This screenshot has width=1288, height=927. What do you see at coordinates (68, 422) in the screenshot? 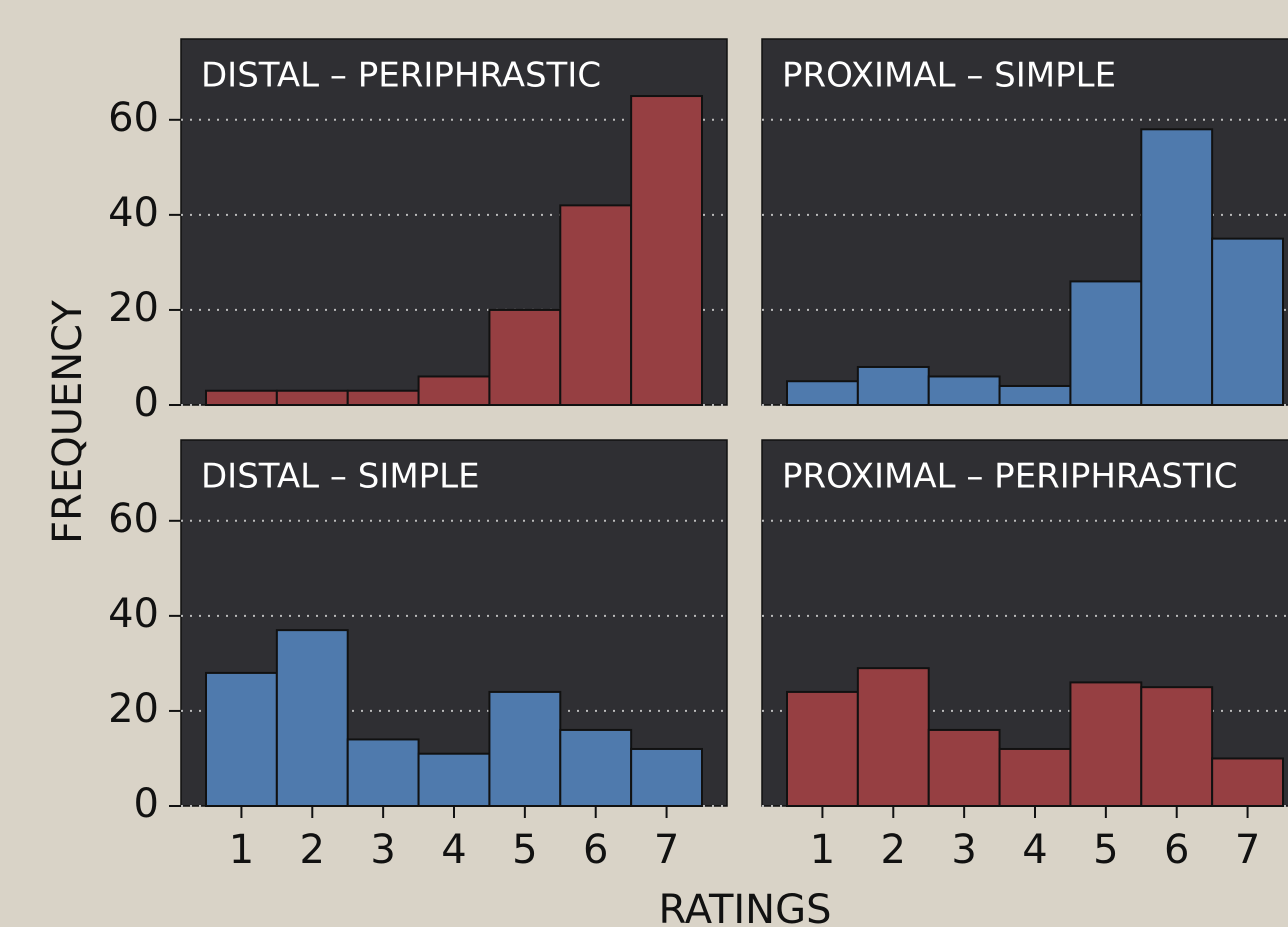
I see `y-axis-label: FREQUENCY` at bounding box center [68, 422].